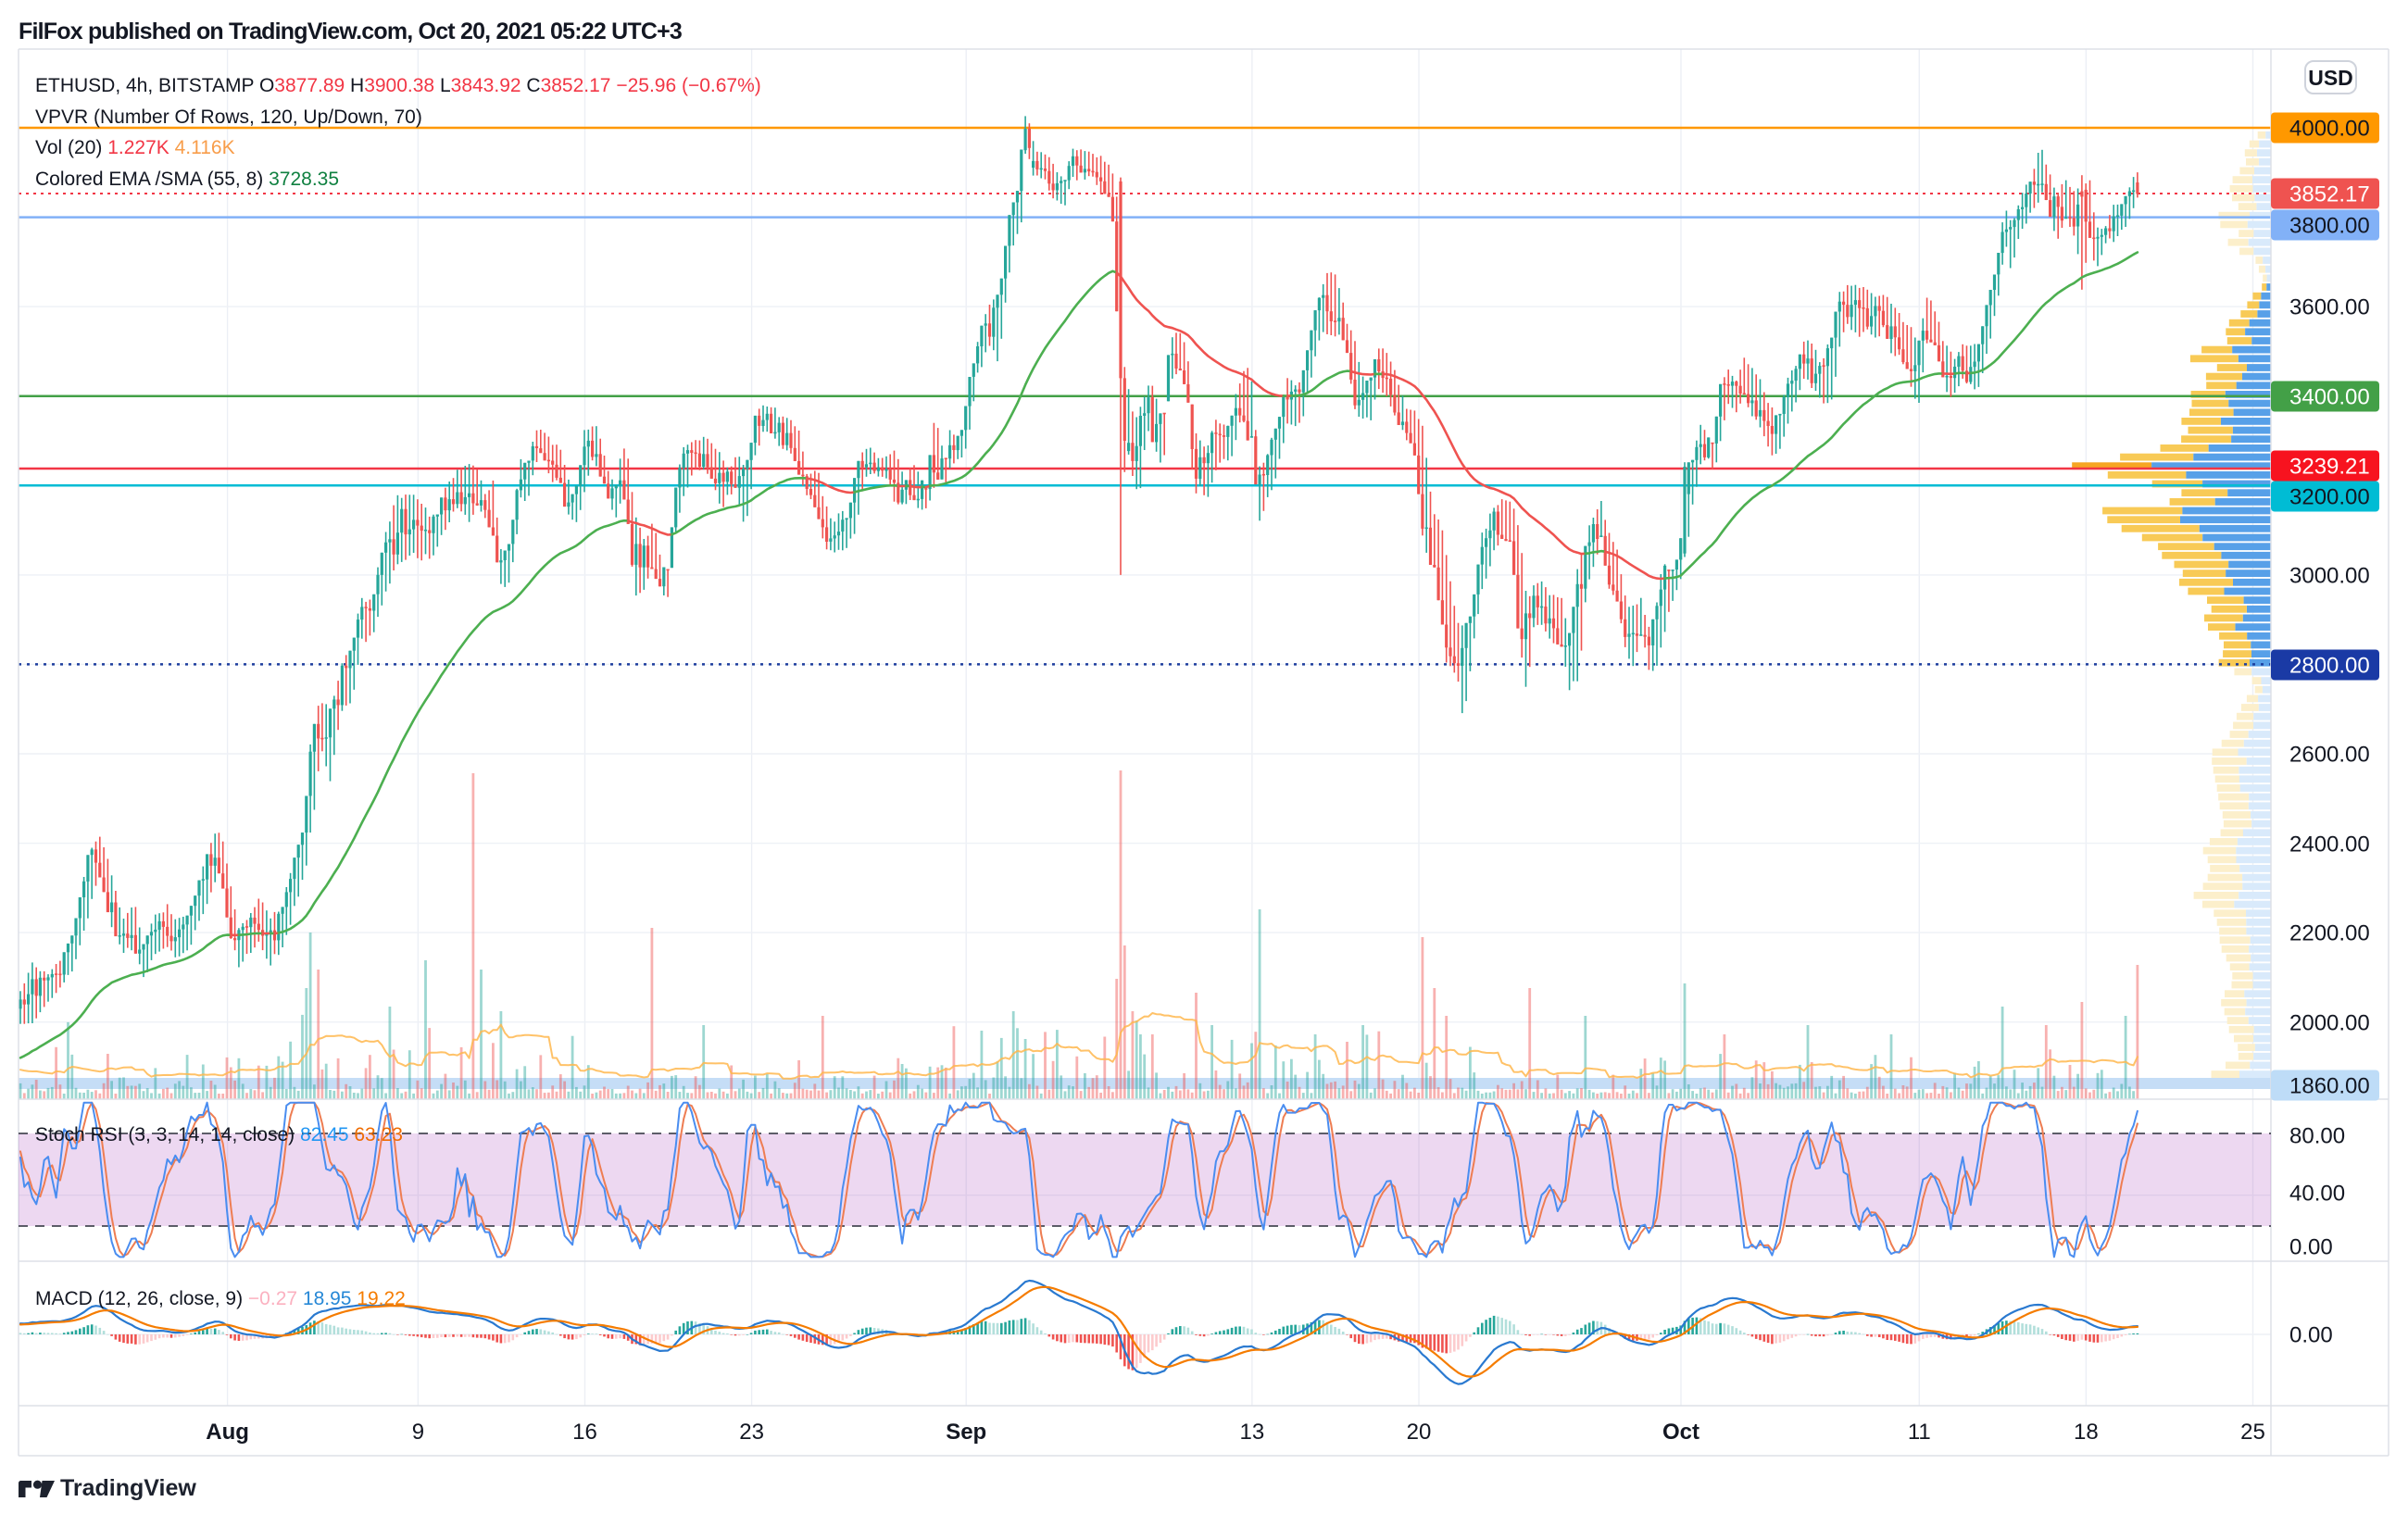 This screenshot has height=1527, width=2408. Describe the element at coordinates (227, 1432) in the screenshot. I see `svg-text: Aug` at that location.